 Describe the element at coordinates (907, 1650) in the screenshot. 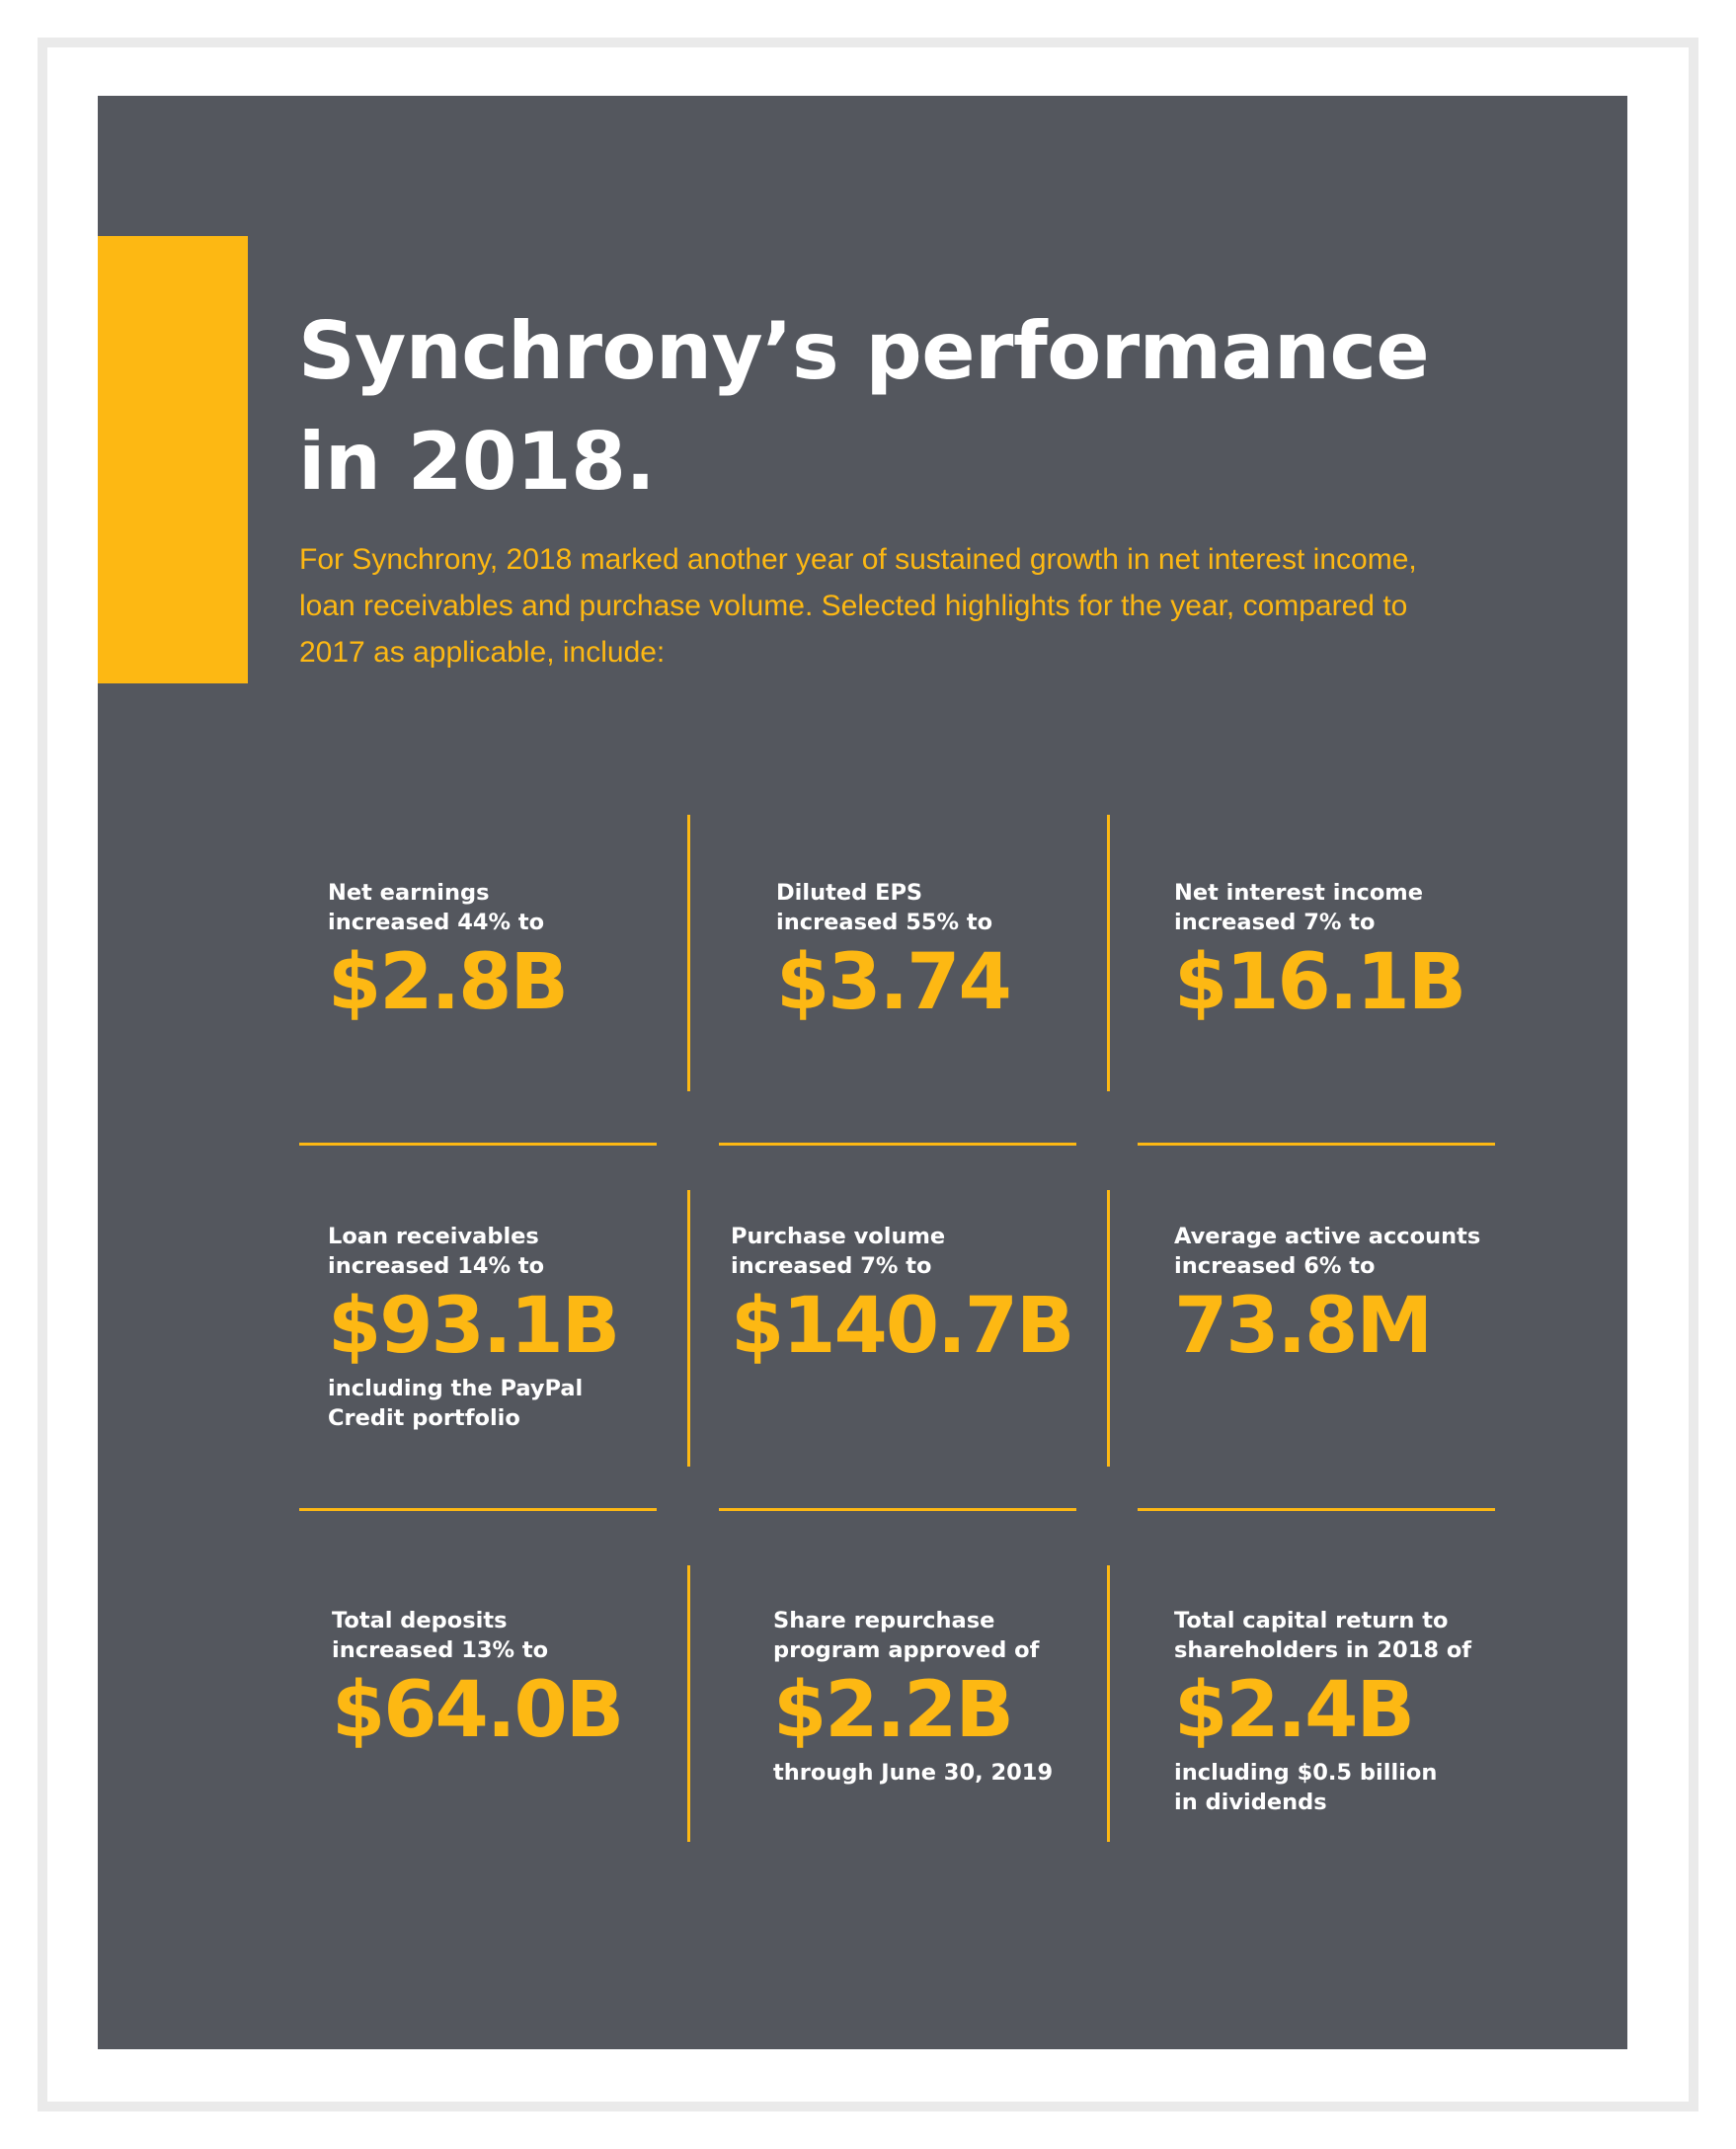

I see `stat-label: program approved of` at that location.